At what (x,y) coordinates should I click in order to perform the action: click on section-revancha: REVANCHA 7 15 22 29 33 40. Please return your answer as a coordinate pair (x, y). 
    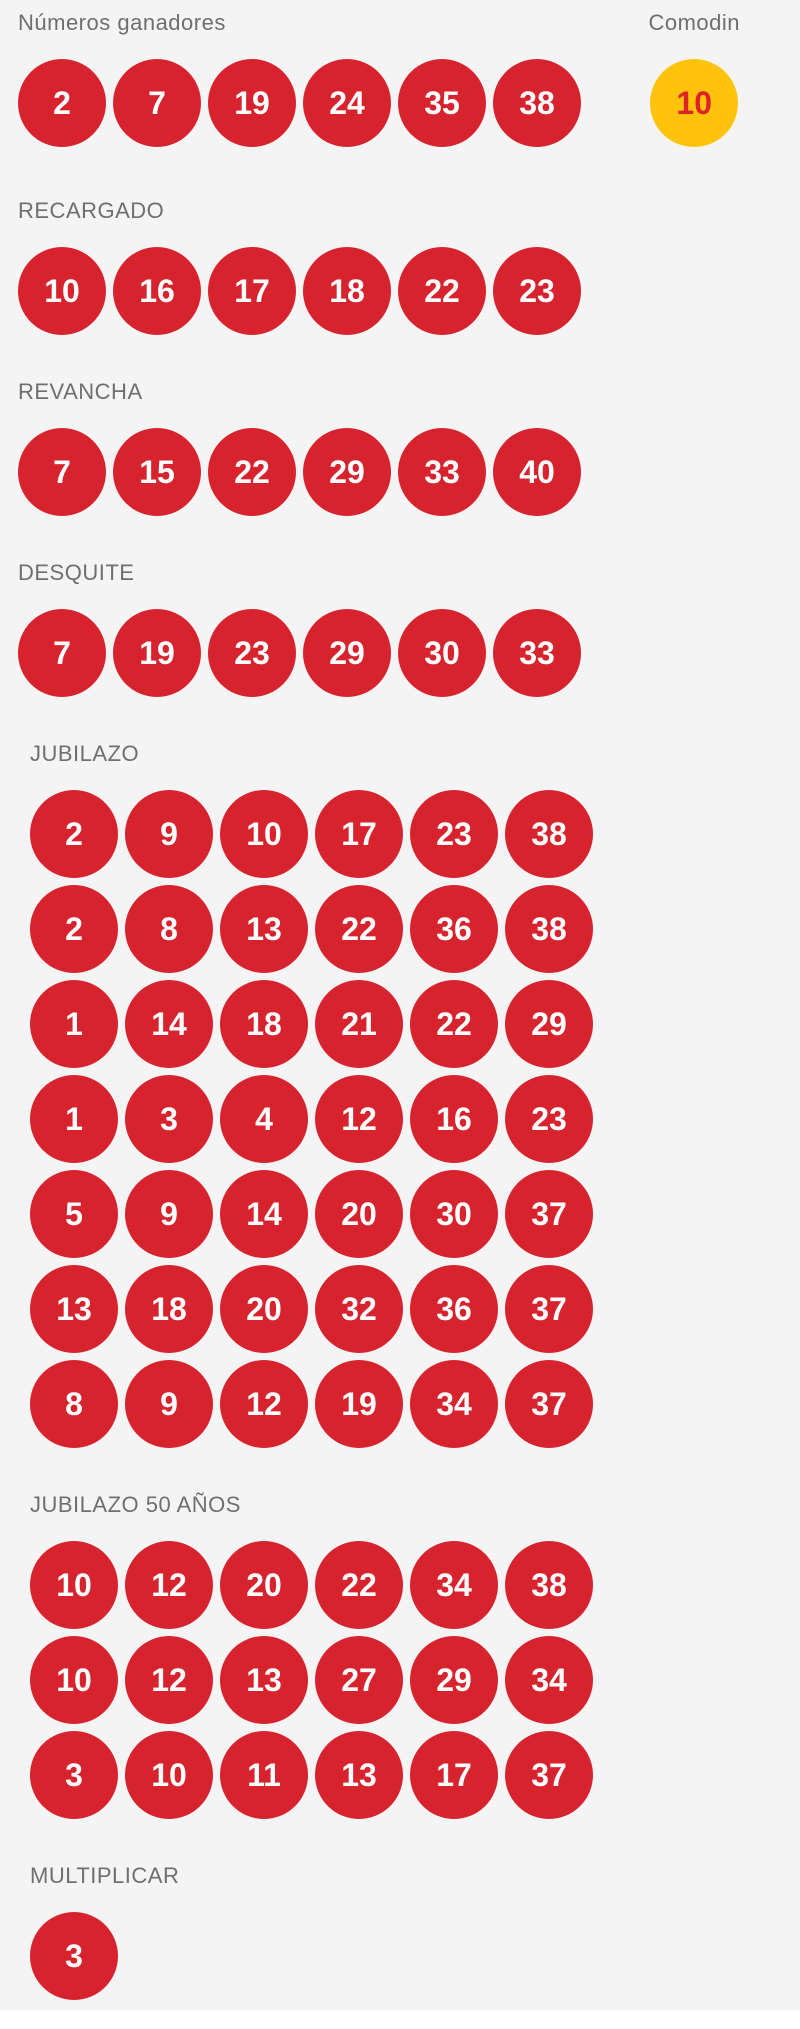
    Looking at the image, I should click on (409, 447).